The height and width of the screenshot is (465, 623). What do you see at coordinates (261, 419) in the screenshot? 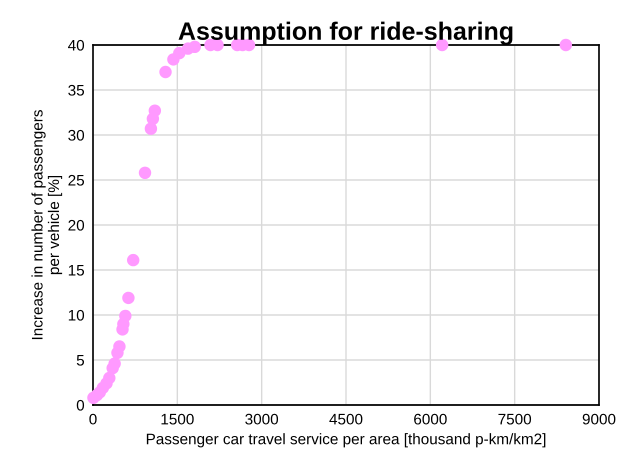
I see `x-tick-label: 3000` at bounding box center [261, 419].